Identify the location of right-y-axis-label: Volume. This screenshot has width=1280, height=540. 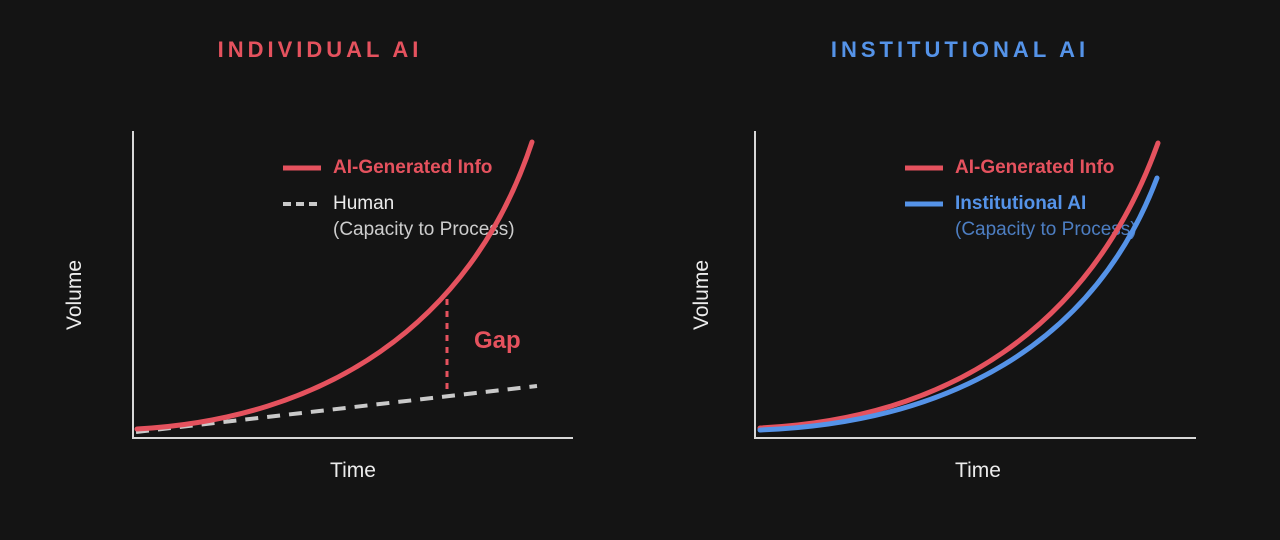
(701, 295).